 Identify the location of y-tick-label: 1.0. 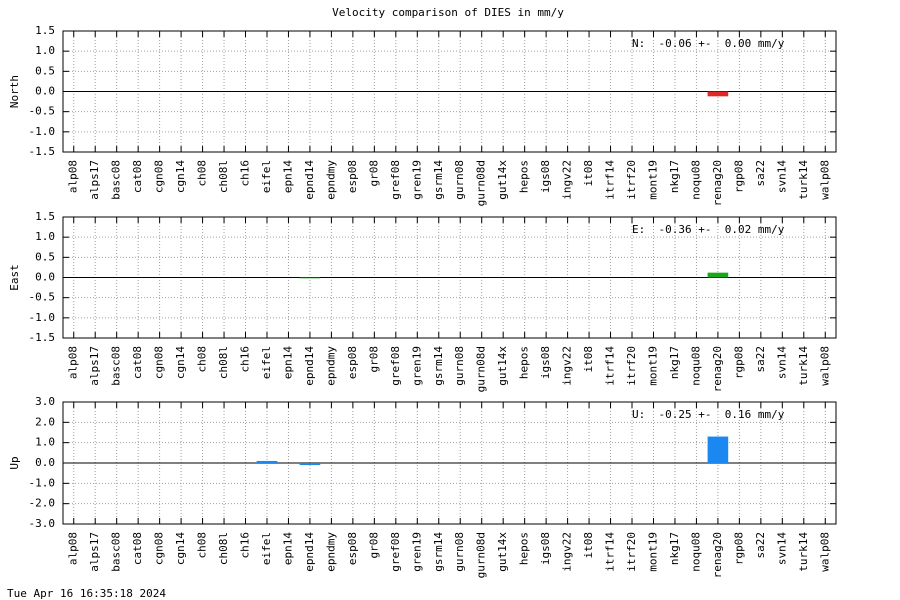
(45, 50).